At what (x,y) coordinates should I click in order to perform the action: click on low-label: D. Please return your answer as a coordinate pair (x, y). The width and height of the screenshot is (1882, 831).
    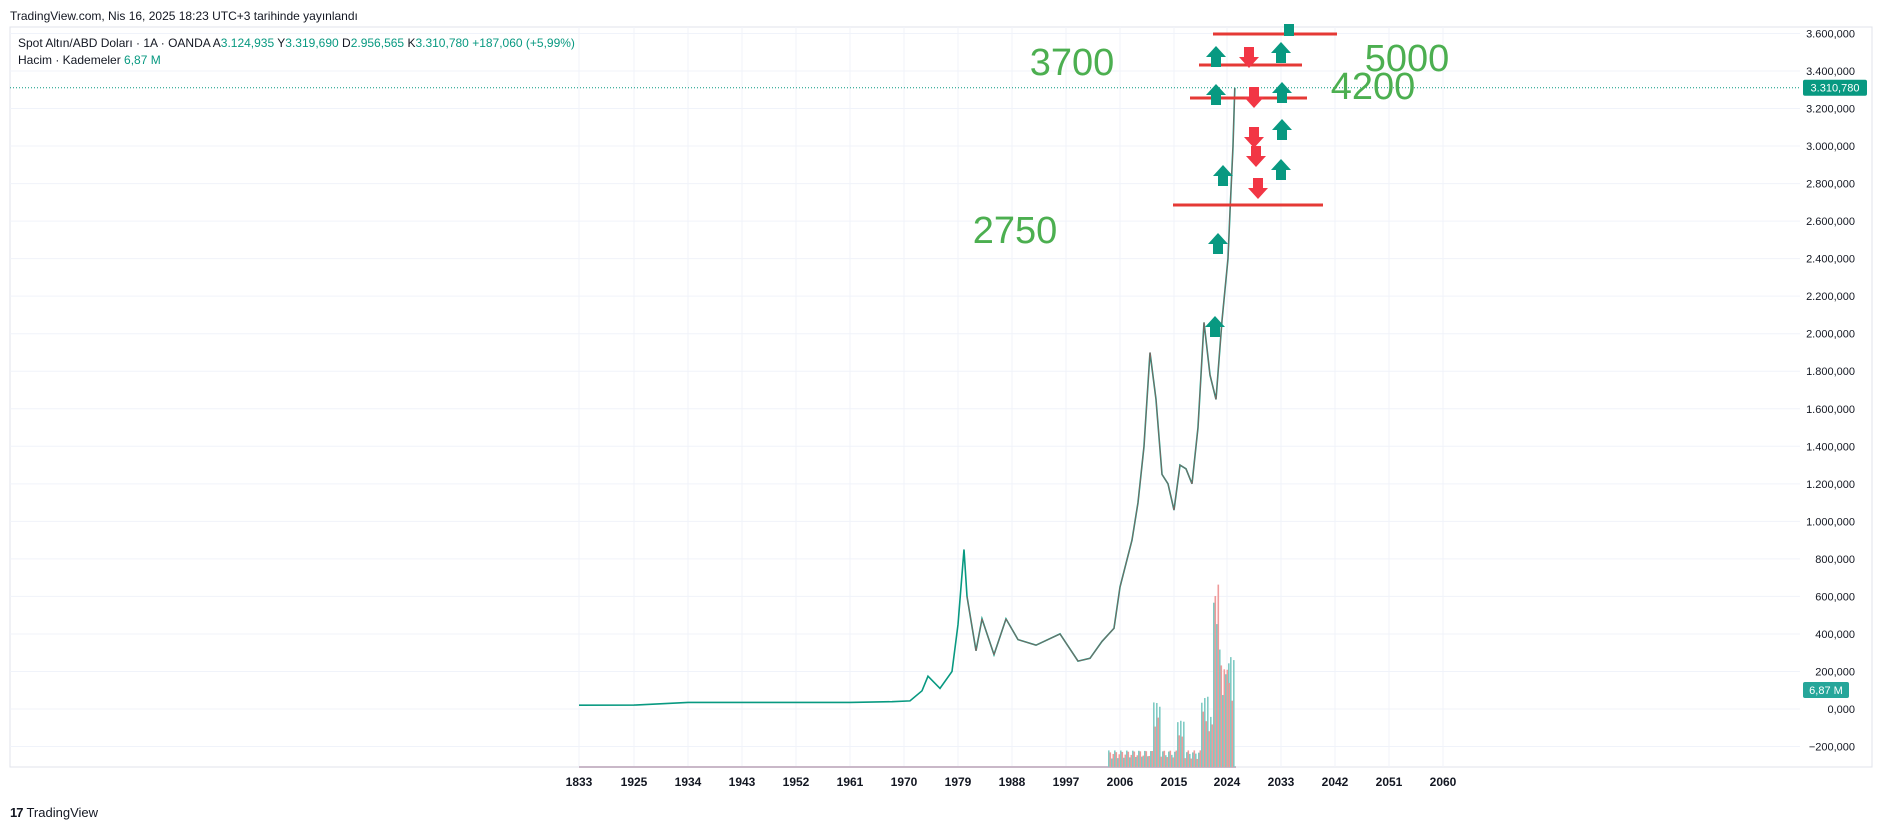
    Looking at the image, I should click on (346, 43).